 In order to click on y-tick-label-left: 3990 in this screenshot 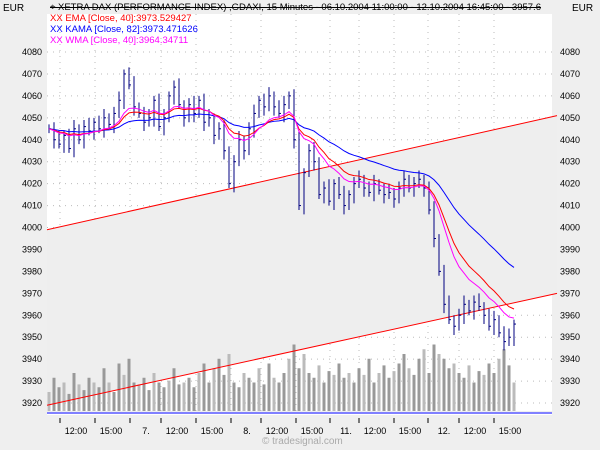, I will do `click(32, 249)`.